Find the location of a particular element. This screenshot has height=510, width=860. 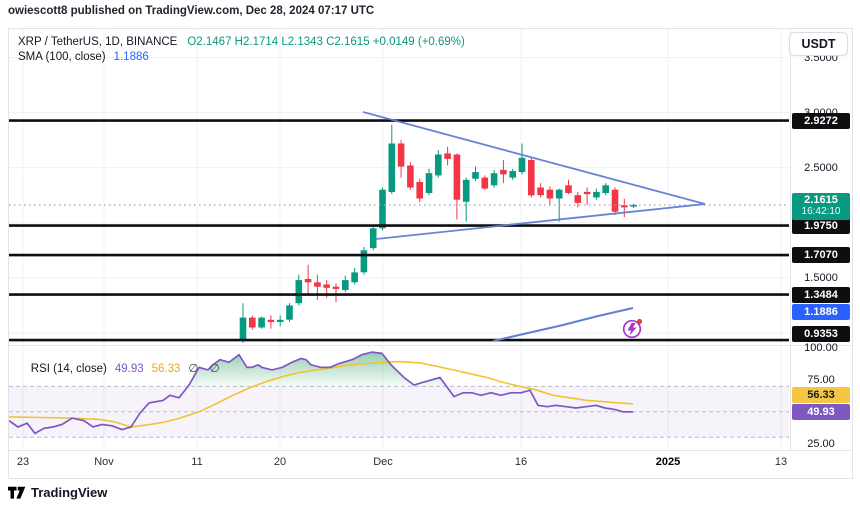

rsi-legend-value: 49.93 is located at coordinates (129, 369).